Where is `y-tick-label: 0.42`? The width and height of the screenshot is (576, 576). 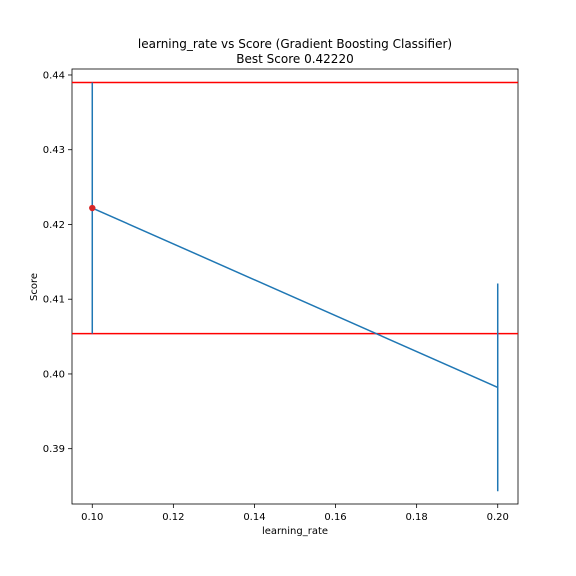
y-tick-label: 0.42 is located at coordinates (54, 225).